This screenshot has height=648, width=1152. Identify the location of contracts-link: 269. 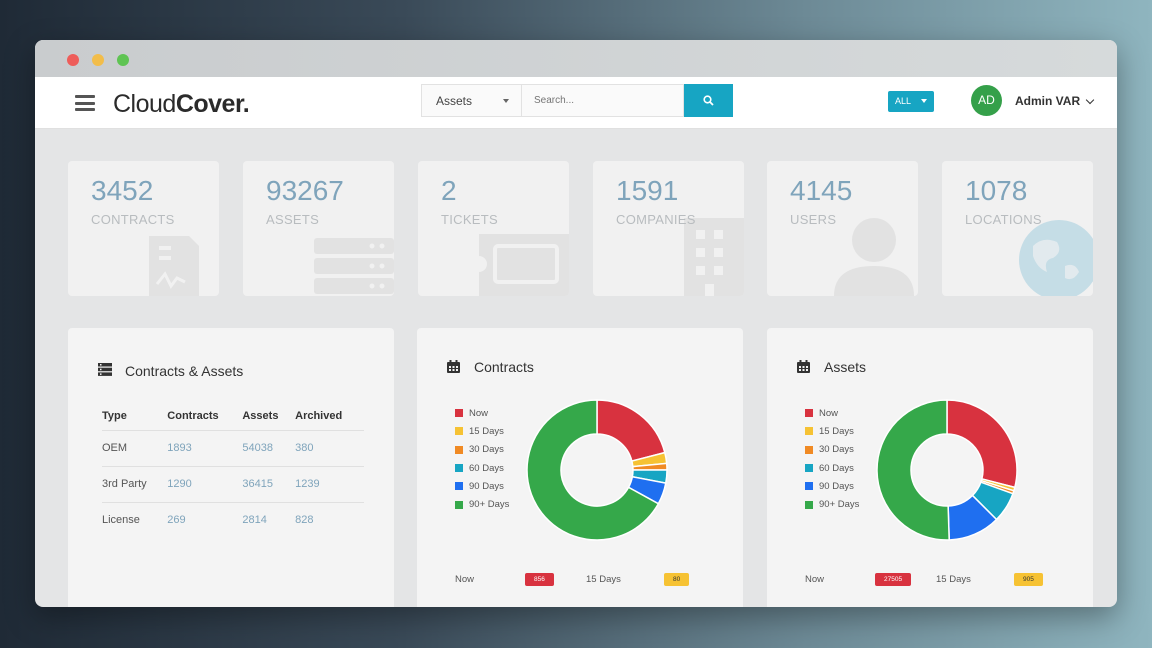
(205, 519).